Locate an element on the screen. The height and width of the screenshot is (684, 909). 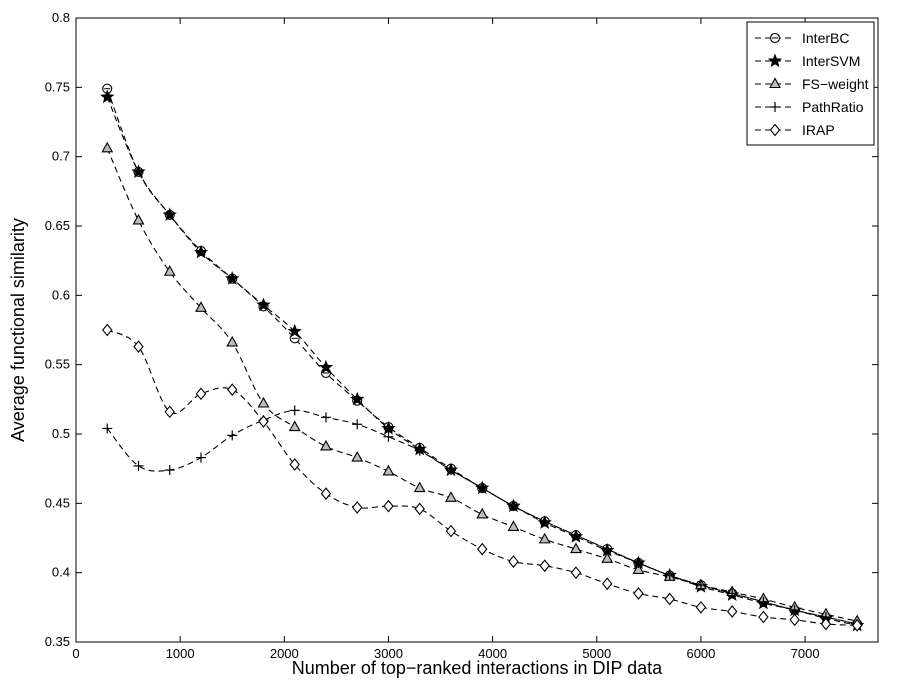
legend-label: FS−weight is located at coordinates (835, 84).